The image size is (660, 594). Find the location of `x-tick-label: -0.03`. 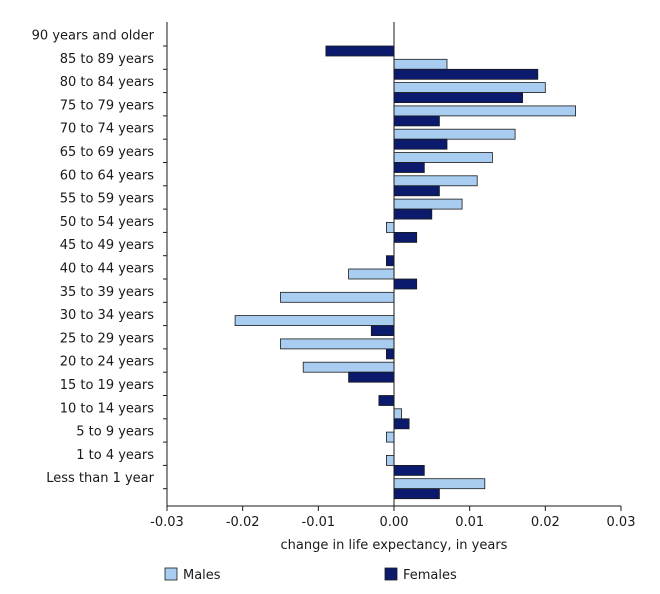

x-tick-label: -0.03 is located at coordinates (167, 522).